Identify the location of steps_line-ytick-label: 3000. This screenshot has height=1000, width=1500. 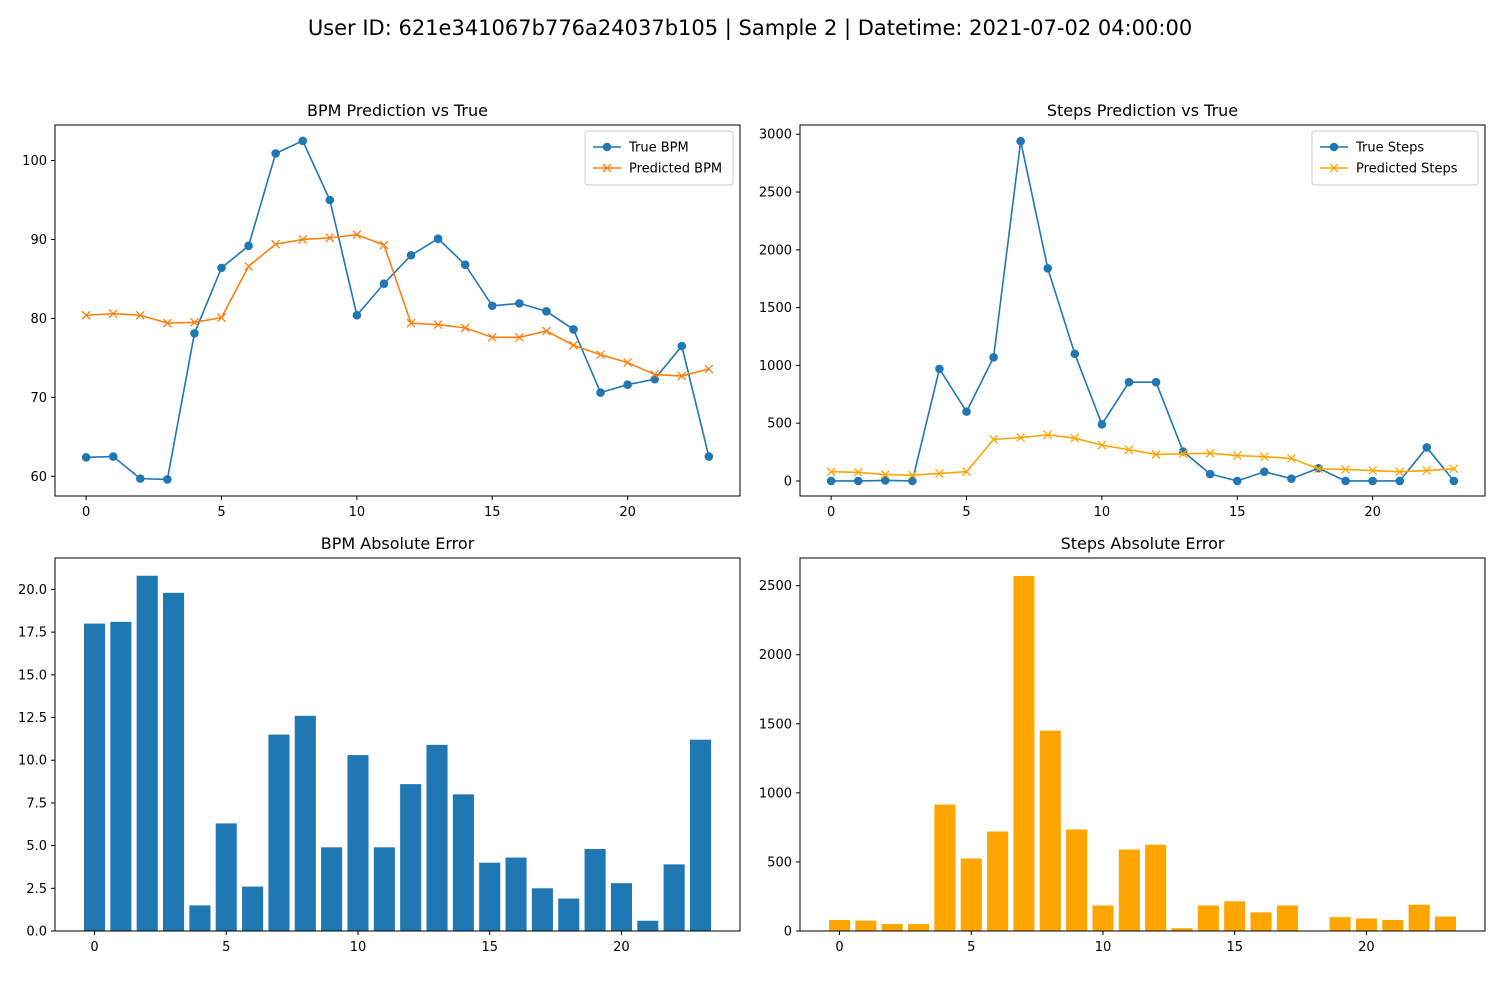
(775, 135).